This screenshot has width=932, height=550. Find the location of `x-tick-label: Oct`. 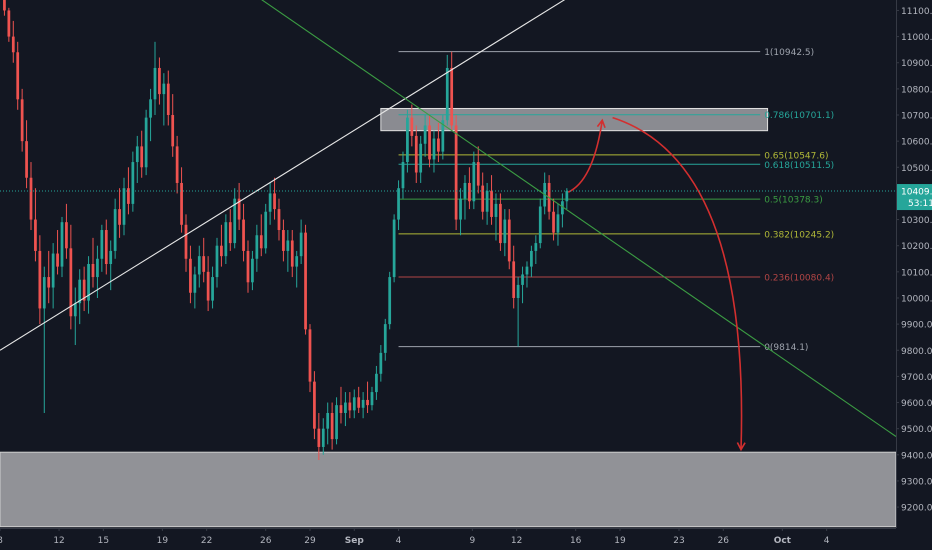

x-tick-label: Oct is located at coordinates (783, 541).